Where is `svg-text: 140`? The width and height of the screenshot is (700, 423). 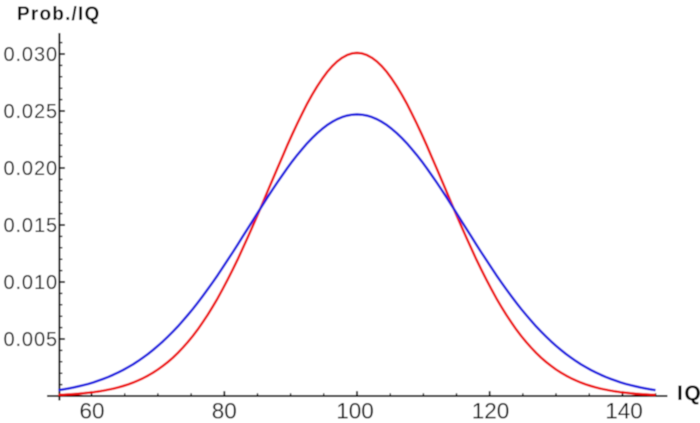
svg-text: 140 is located at coordinates (624, 411).